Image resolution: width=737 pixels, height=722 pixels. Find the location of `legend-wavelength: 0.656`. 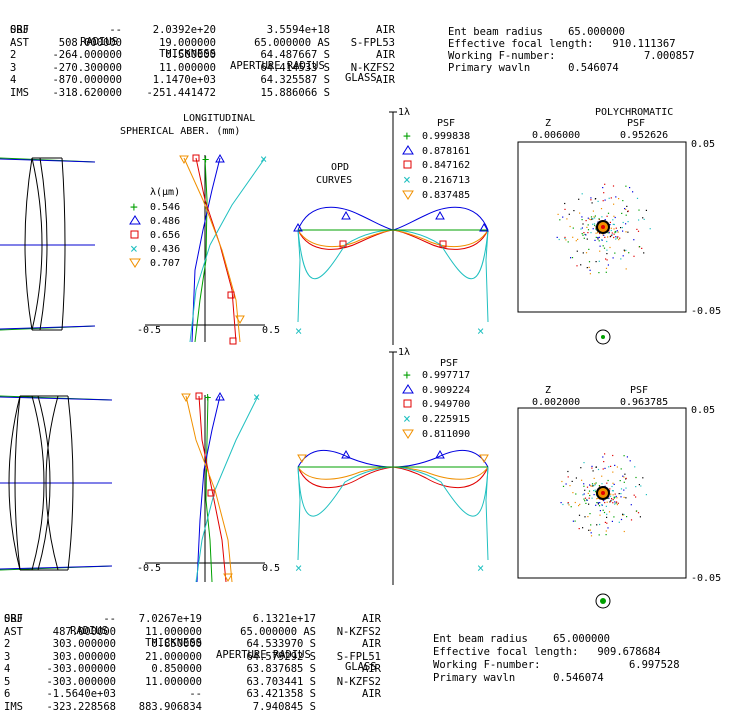

legend-wavelength: 0.656 is located at coordinates (165, 235).